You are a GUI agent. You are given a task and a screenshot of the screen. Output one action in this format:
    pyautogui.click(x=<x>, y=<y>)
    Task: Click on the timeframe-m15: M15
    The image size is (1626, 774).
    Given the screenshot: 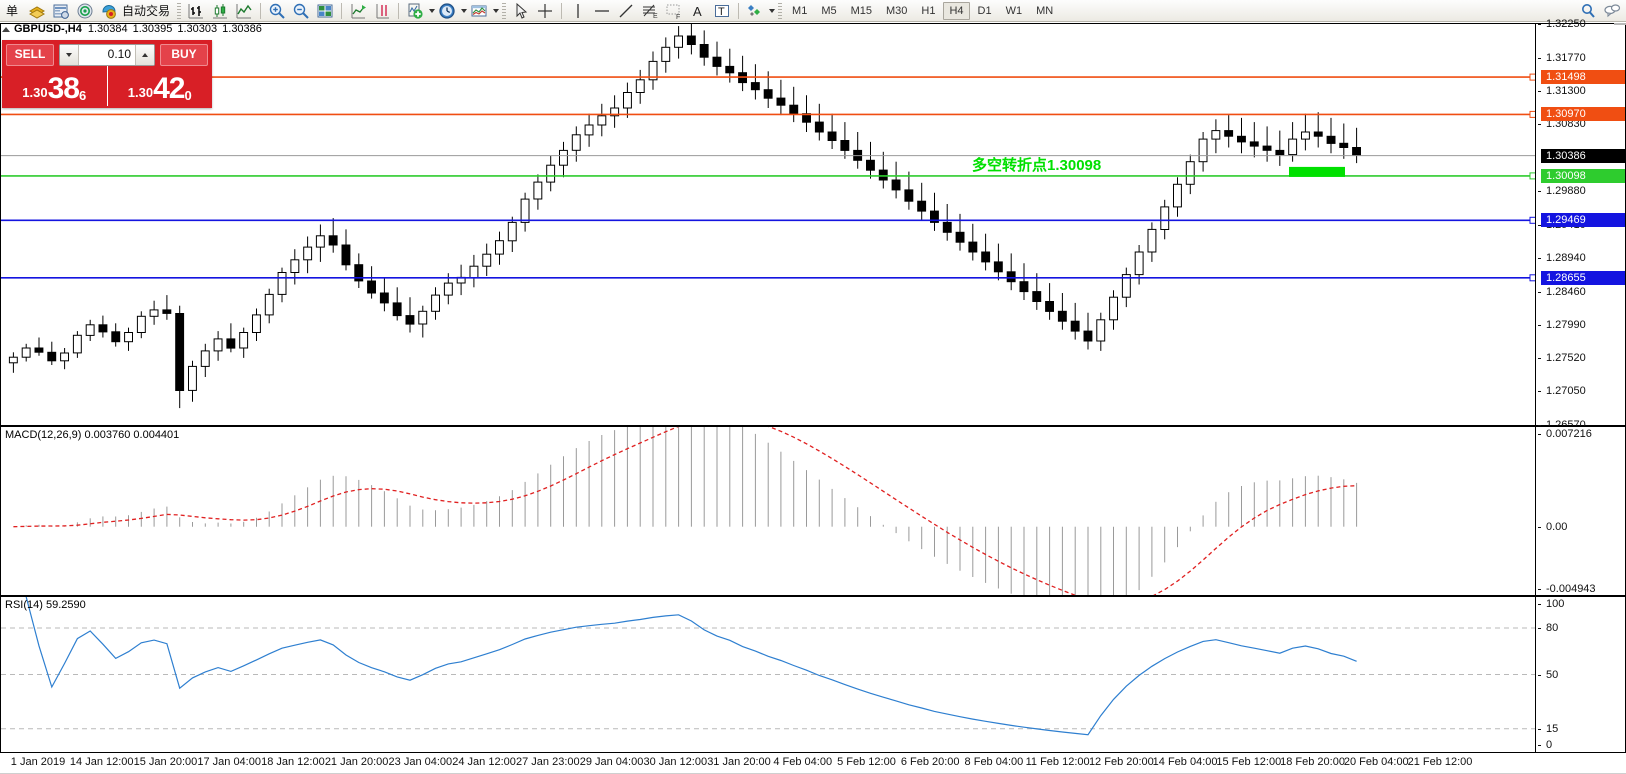 What is the action you would take?
    pyautogui.click(x=861, y=10)
    